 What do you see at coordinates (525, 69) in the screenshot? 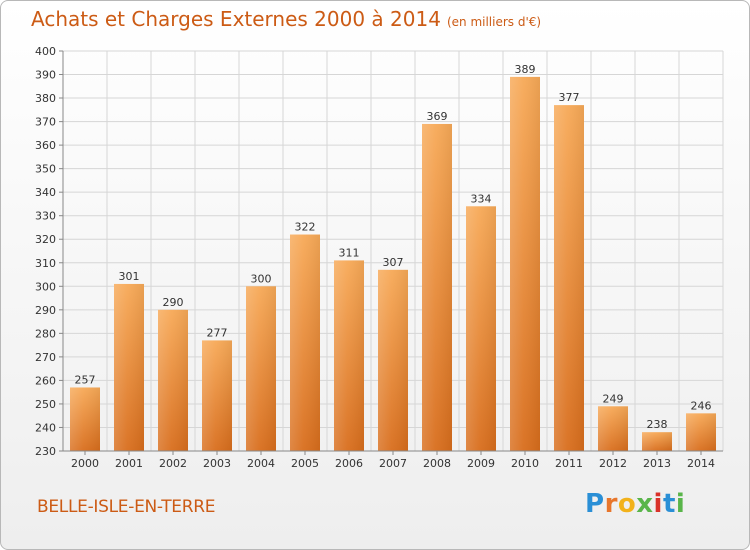
I see `bar-value-label: 389` at bounding box center [525, 69].